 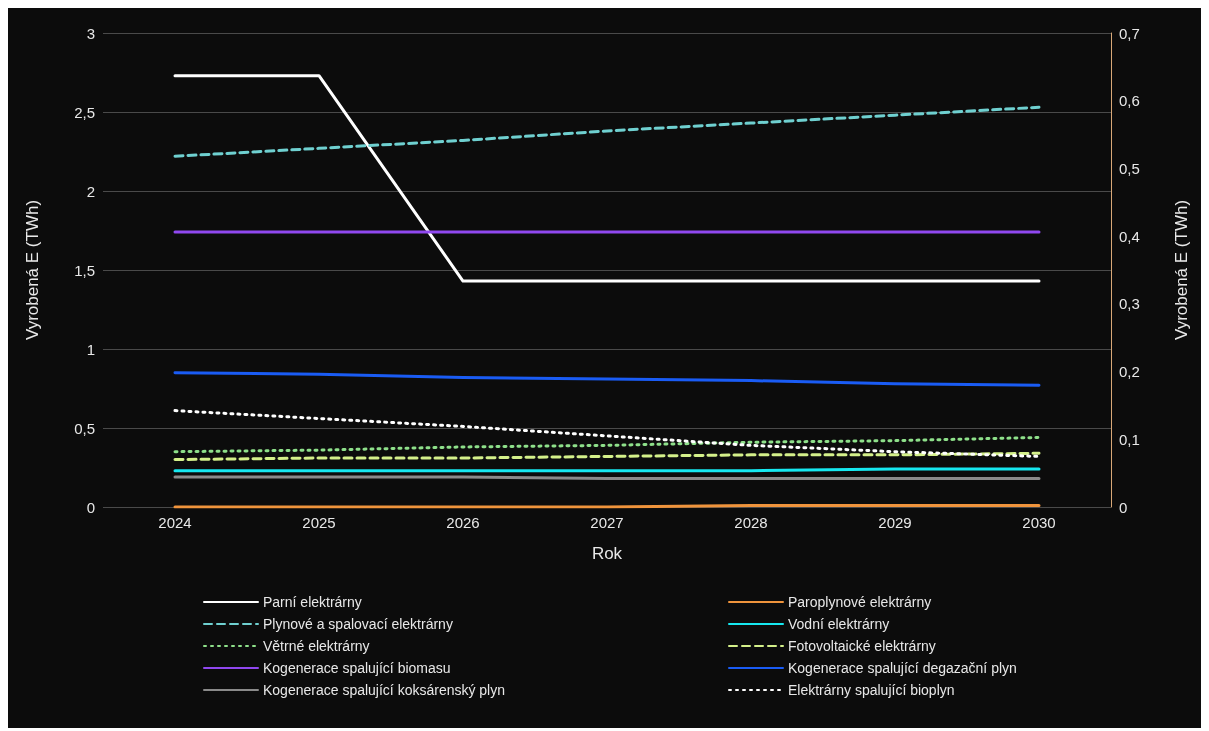 I want to click on x-axis-title: Rok, so click(x=607, y=553).